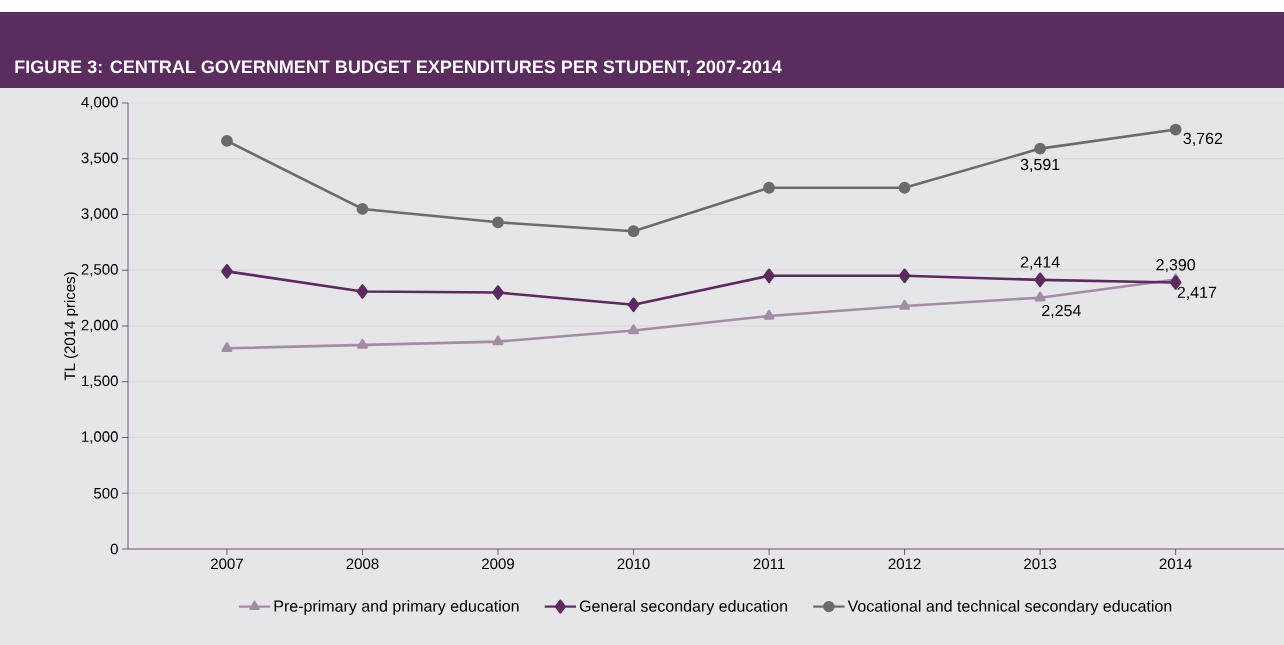 This screenshot has width=1284, height=645. Describe the element at coordinates (99, 270) in the screenshot. I see `y-tick-label: 2,500` at that location.